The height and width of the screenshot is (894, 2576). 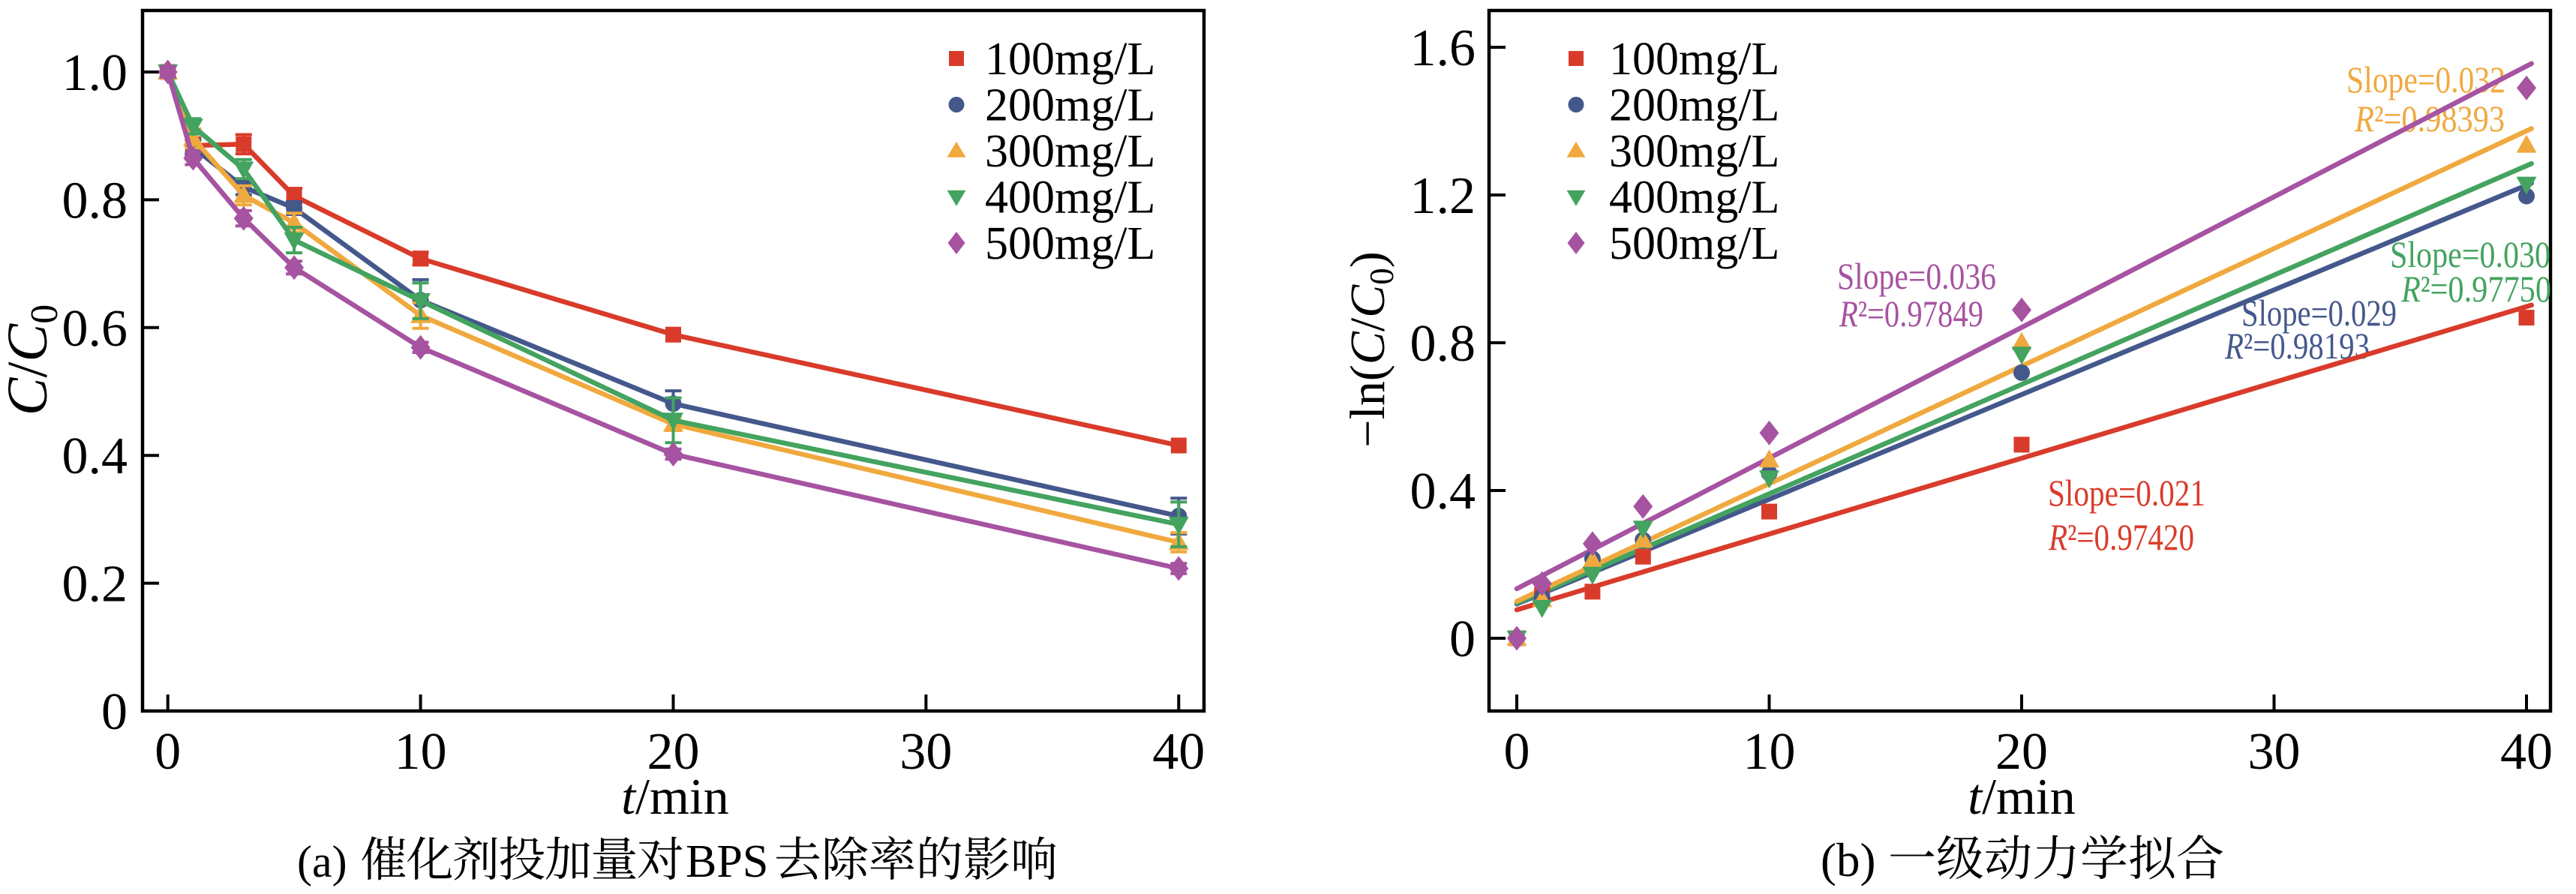 What do you see at coordinates (2425, 79) in the screenshot?
I see `svg-text: Slope=0.032` at bounding box center [2425, 79].